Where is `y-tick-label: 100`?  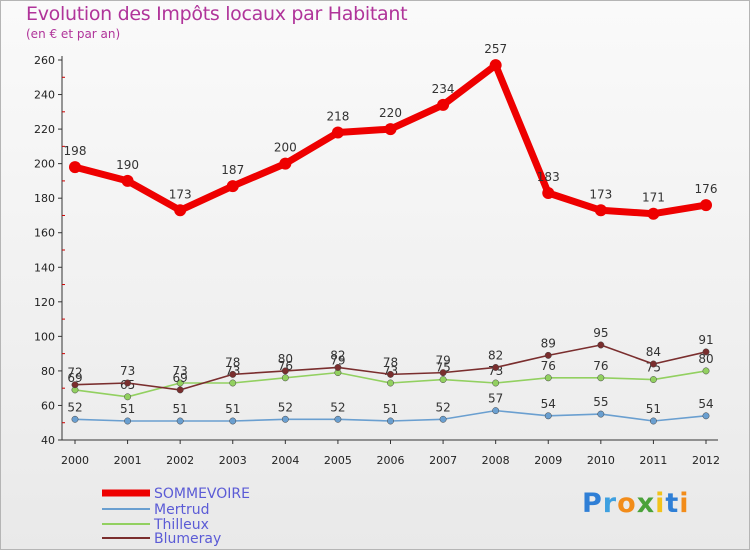
y-tick-label: 100 is located at coordinates (44, 336).